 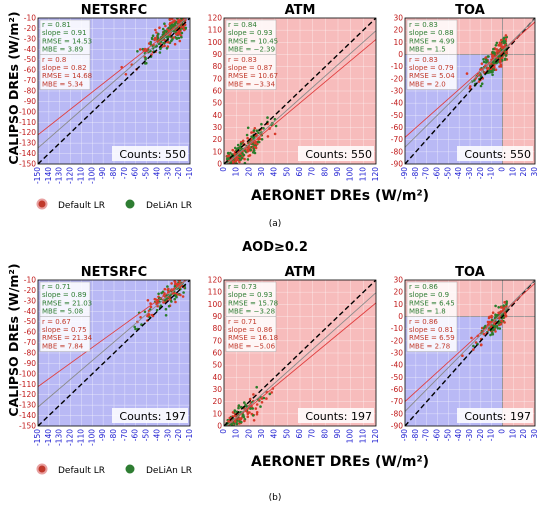 I want to click on x-tick-label: -70, so click(x=124, y=173).